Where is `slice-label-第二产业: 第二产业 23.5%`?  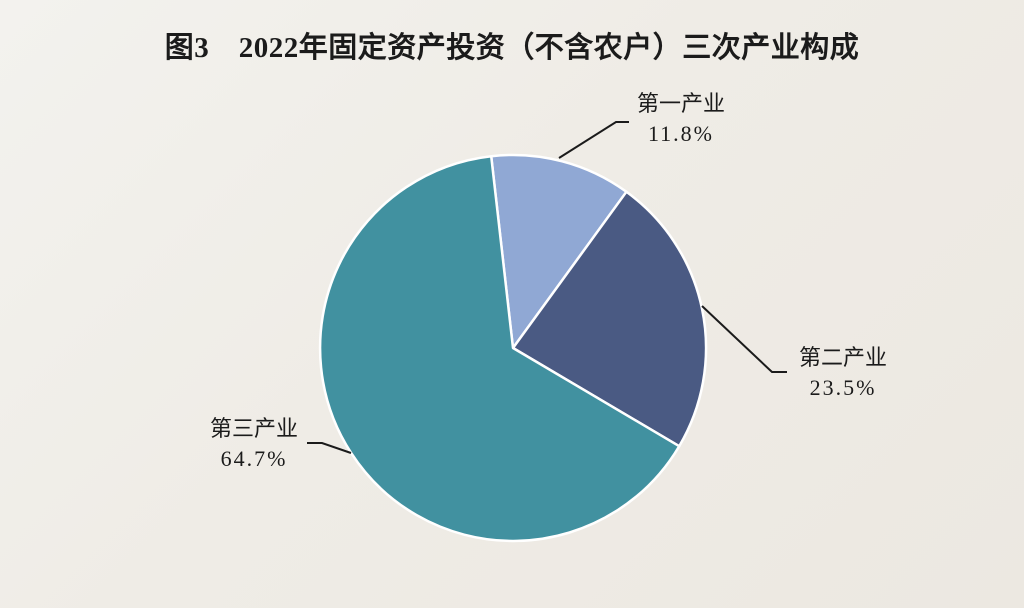
slice-label-第二产业: 第二产业 23.5% is located at coordinates (843, 373).